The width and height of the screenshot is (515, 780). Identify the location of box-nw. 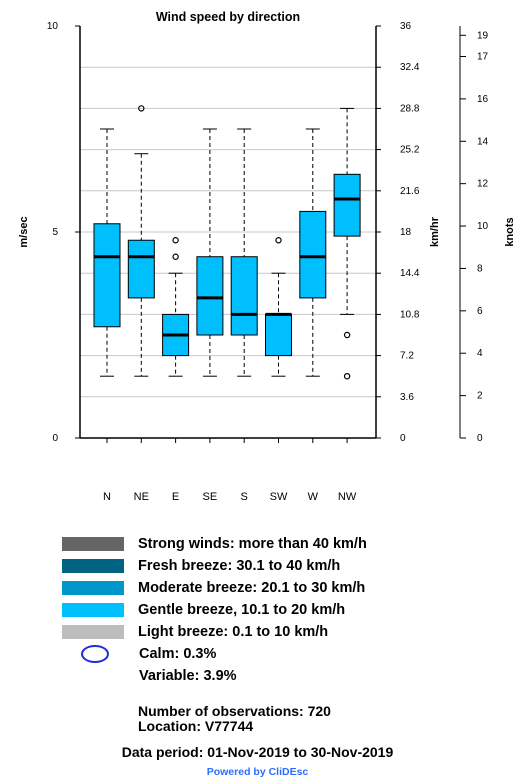
(347, 205).